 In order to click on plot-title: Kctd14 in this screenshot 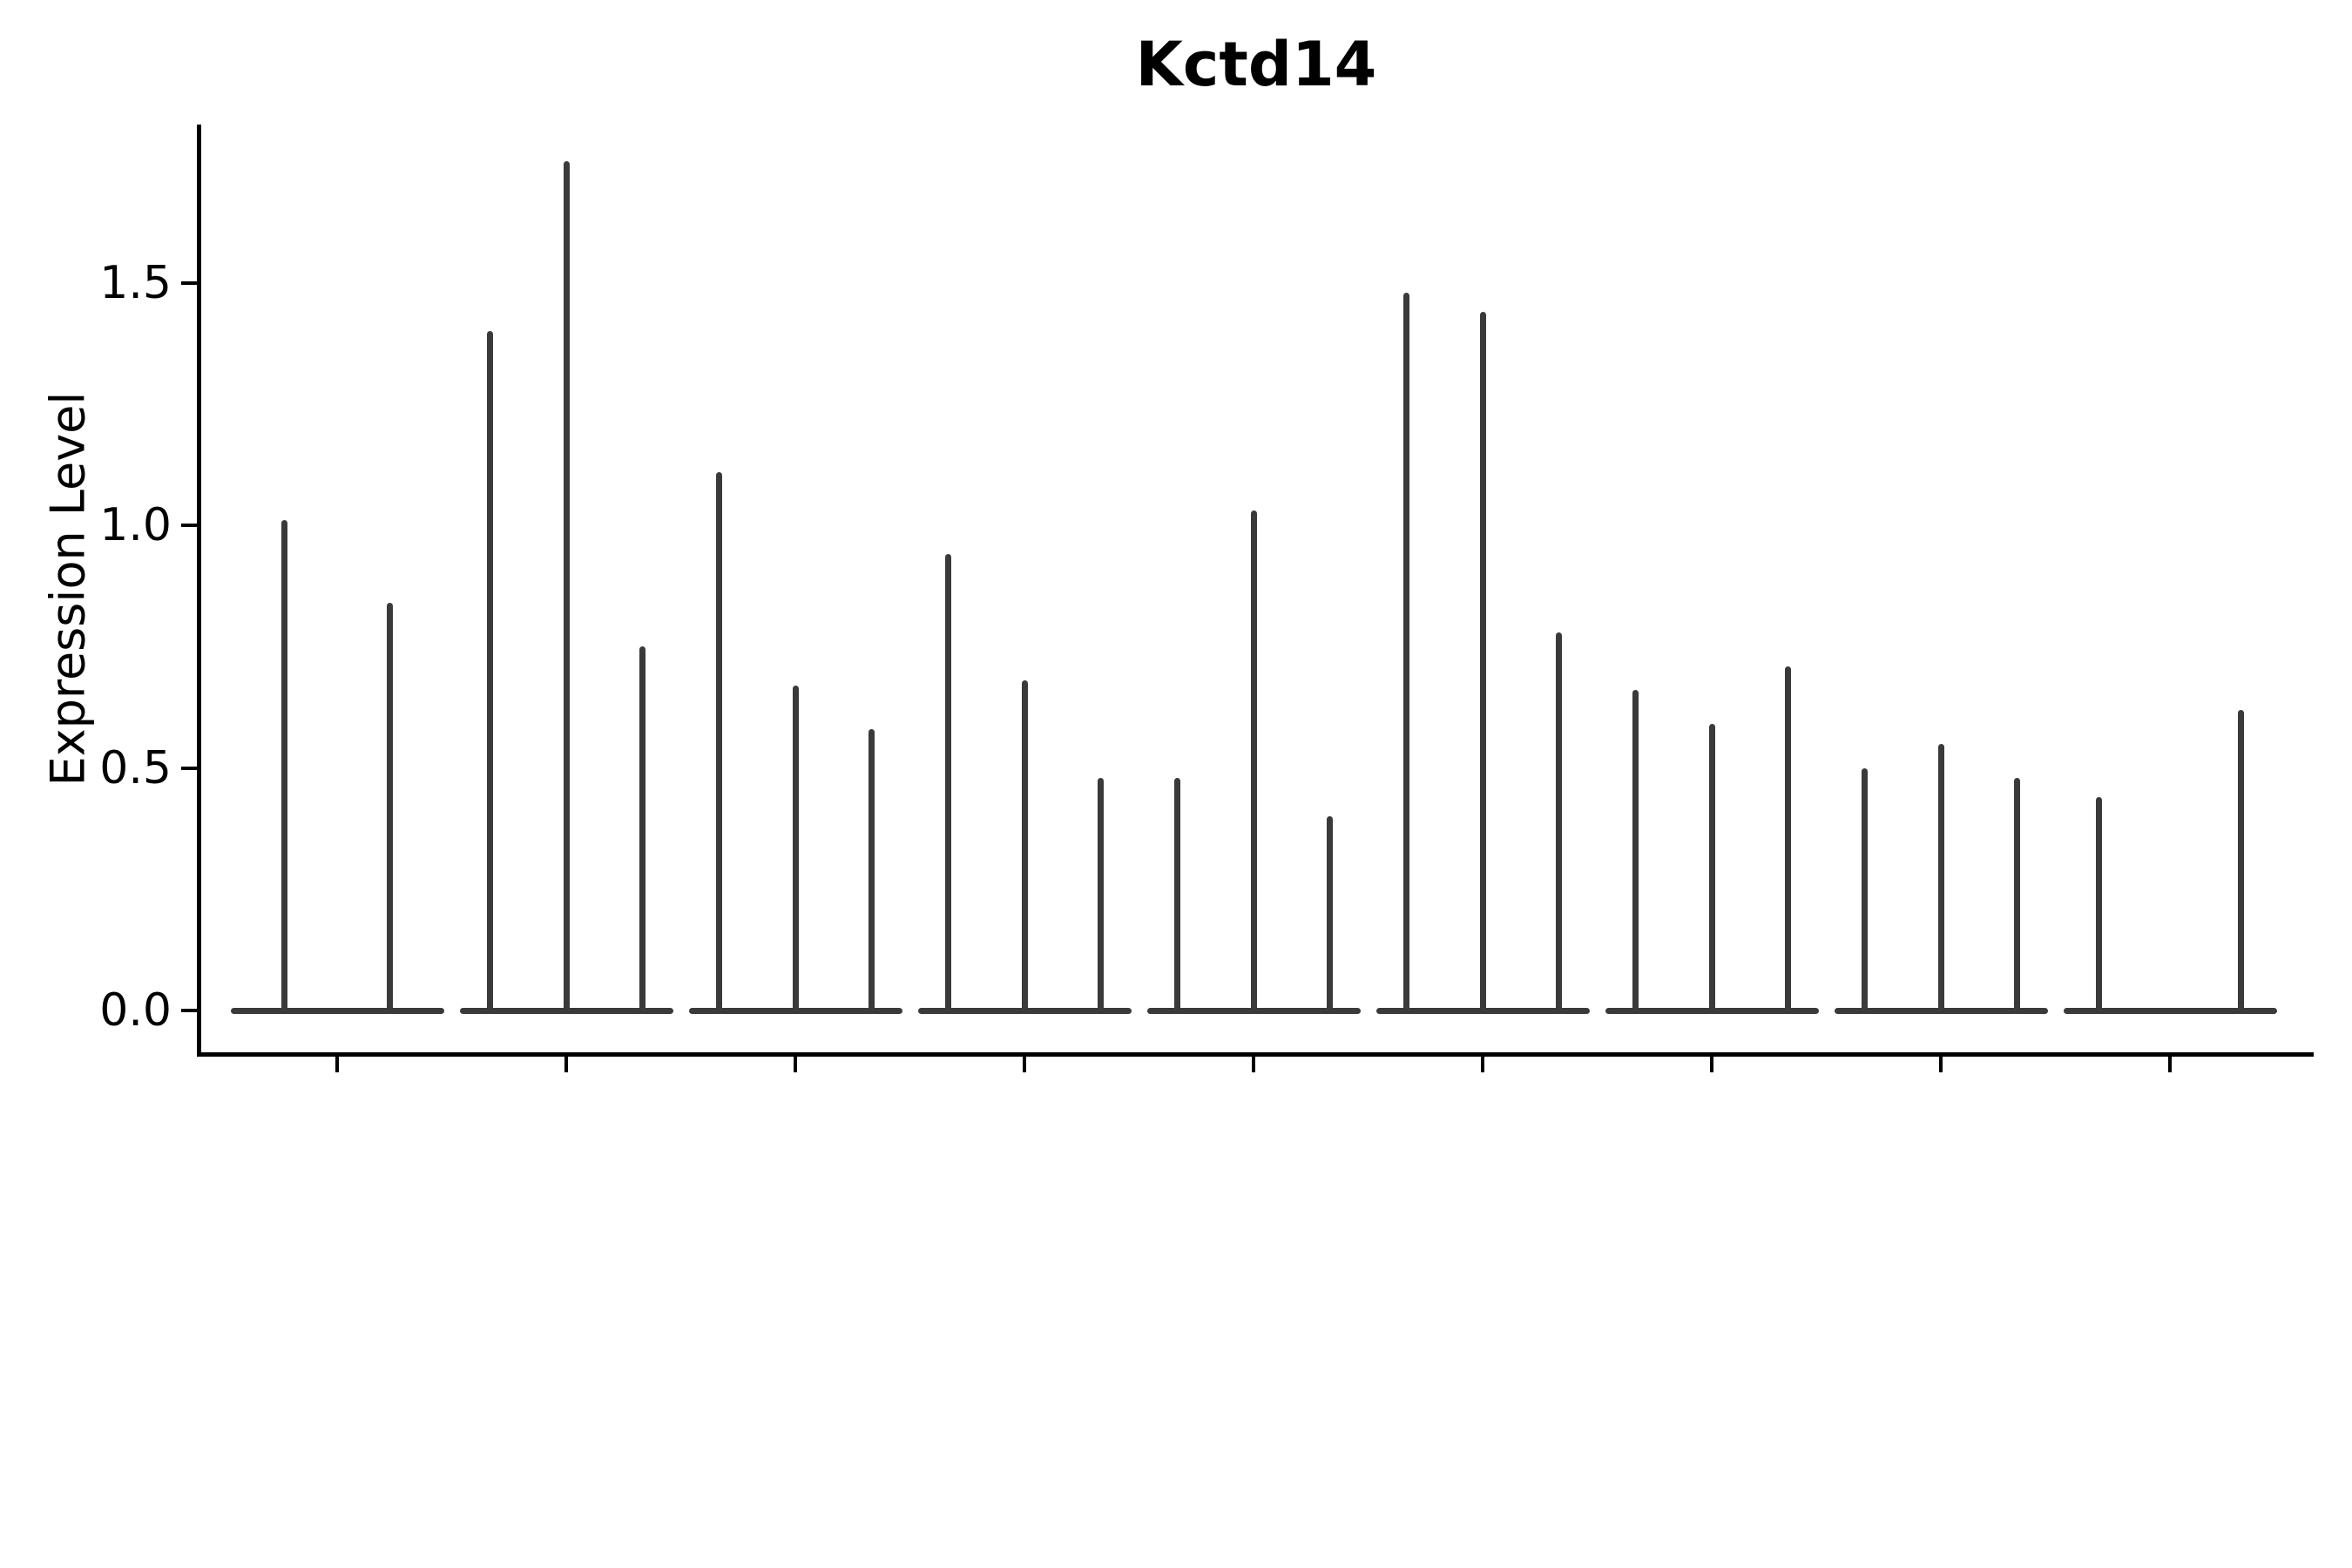, I will do `click(1256, 64)`.